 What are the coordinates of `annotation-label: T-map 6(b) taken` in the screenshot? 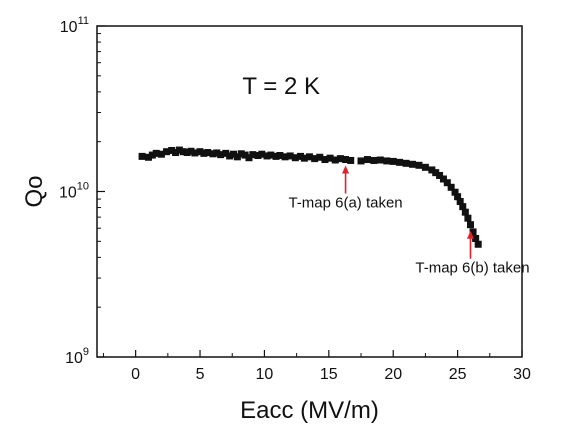 It's located at (472, 268).